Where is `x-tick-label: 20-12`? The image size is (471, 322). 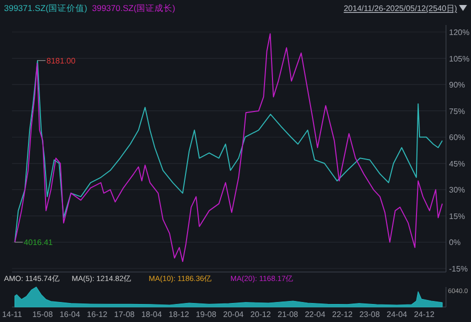
x-tick-label: 20-12 is located at coordinates (261, 314).